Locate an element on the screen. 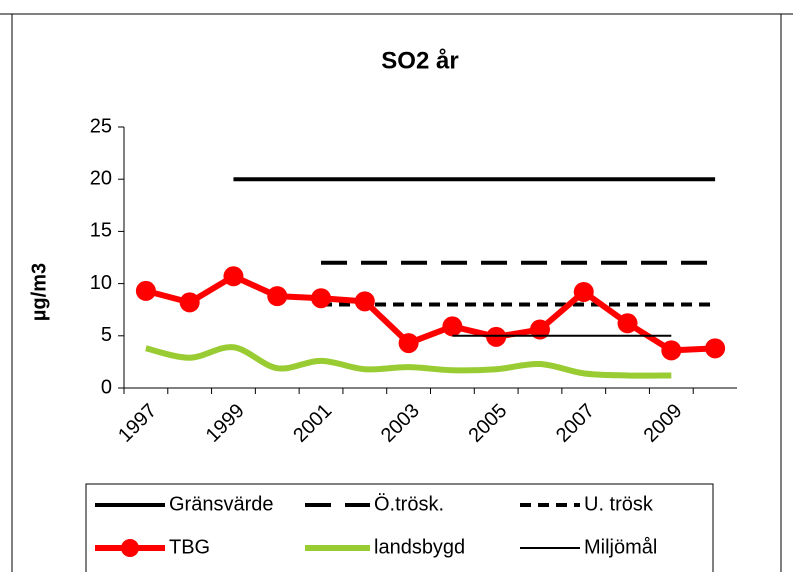  x-tick-label: 2009 is located at coordinates (663, 423).